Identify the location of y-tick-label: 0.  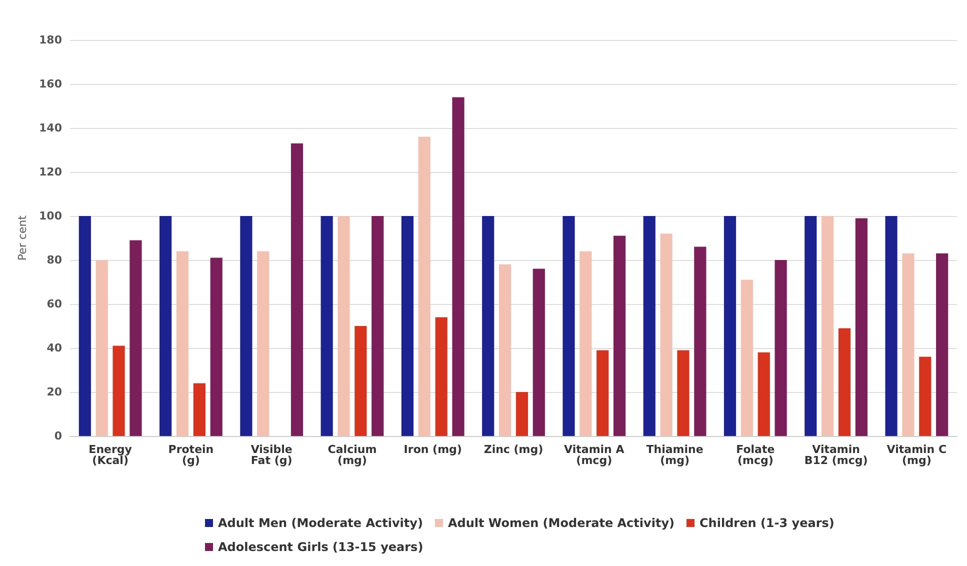
(58, 436).